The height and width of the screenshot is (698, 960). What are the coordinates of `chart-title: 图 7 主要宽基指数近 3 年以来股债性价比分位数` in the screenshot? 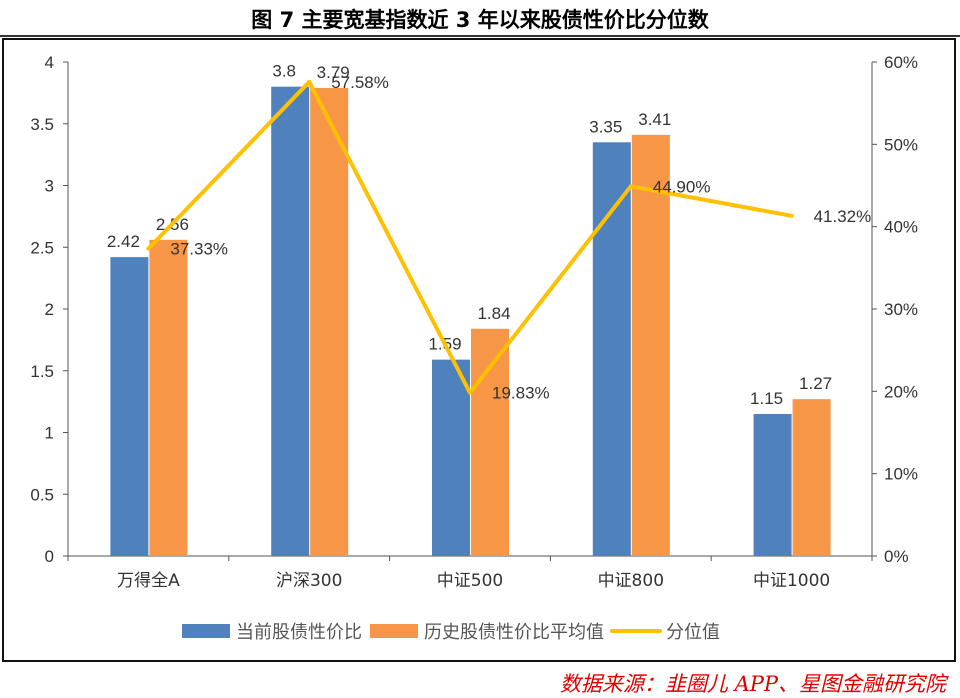 It's located at (480, 20).